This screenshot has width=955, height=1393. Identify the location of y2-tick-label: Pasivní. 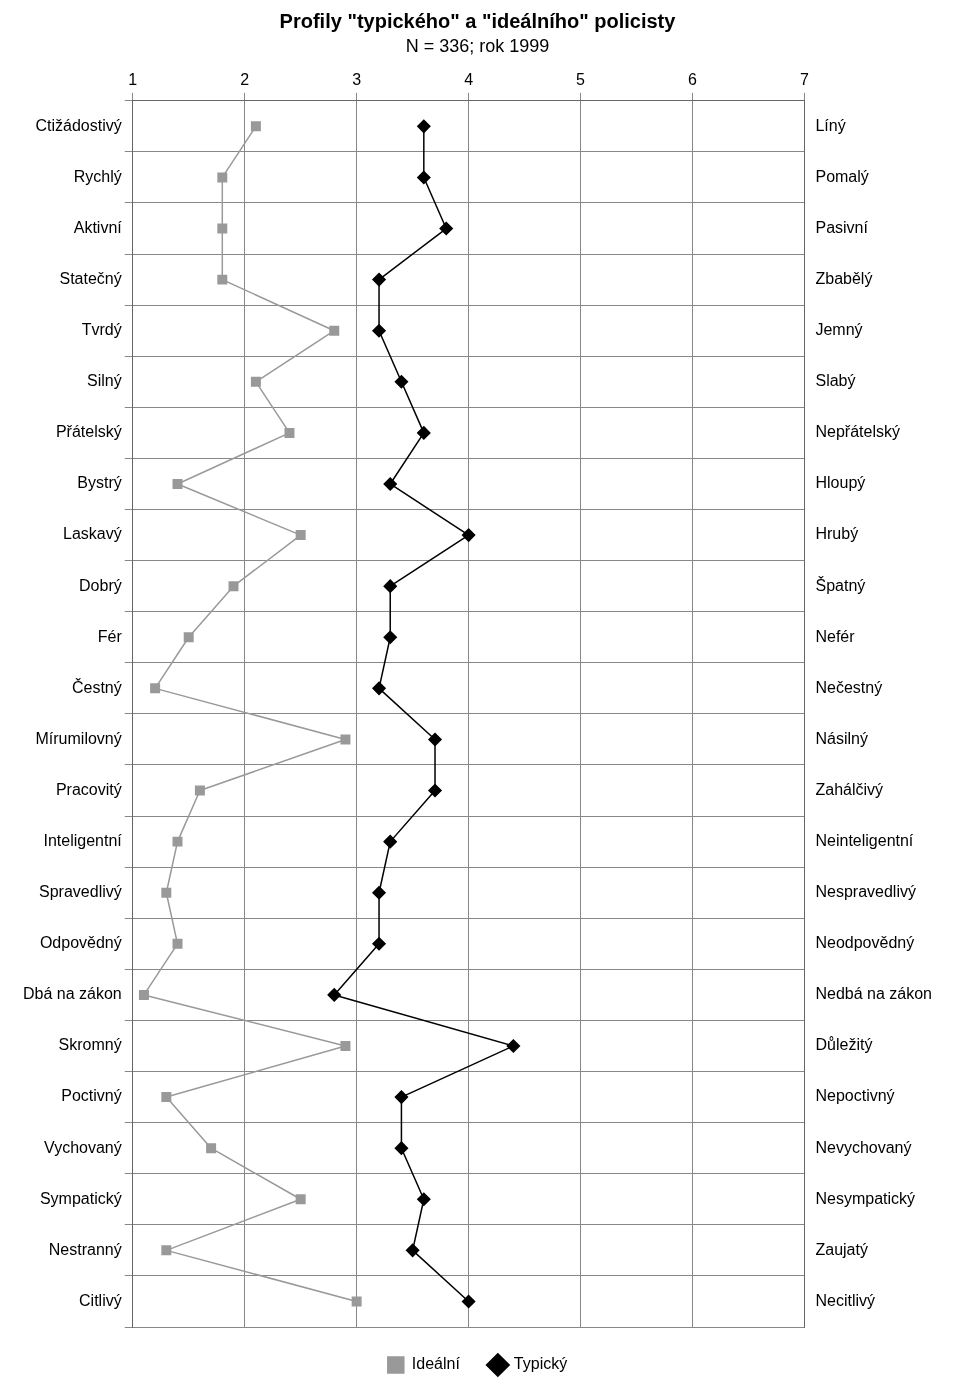
(842, 227).